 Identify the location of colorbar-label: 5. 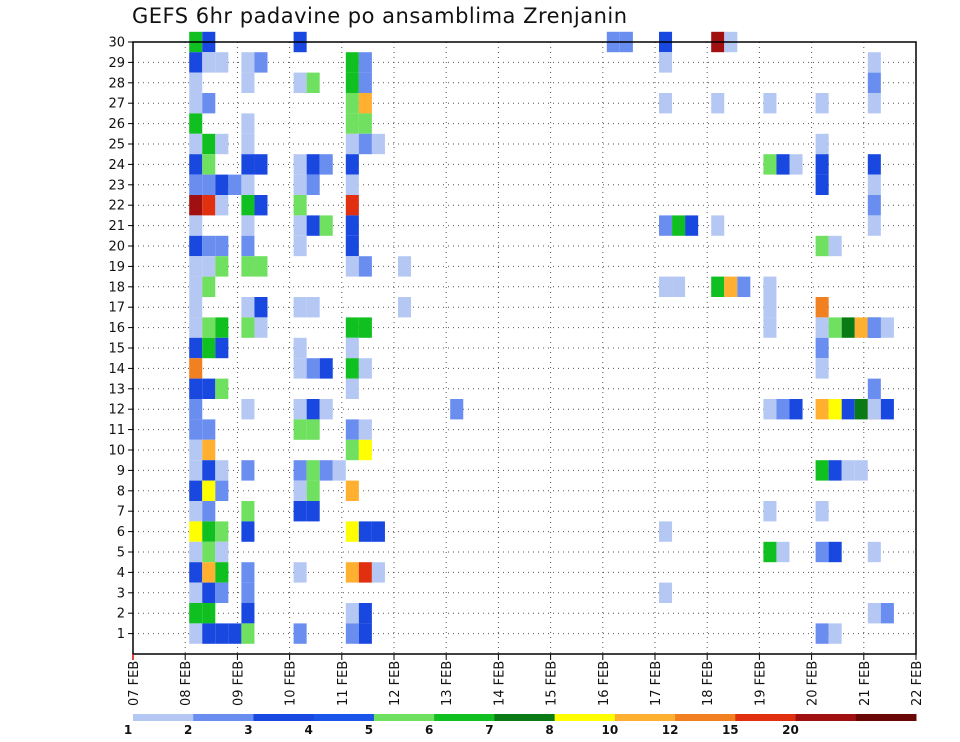
(369, 730).